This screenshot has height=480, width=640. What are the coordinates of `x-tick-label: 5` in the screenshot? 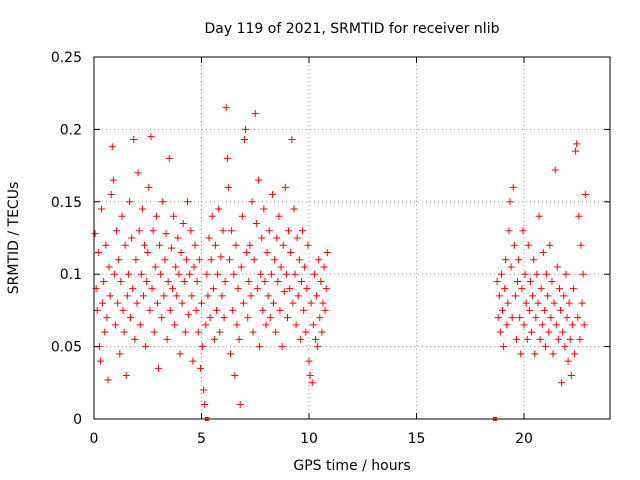 It's located at (201, 439).